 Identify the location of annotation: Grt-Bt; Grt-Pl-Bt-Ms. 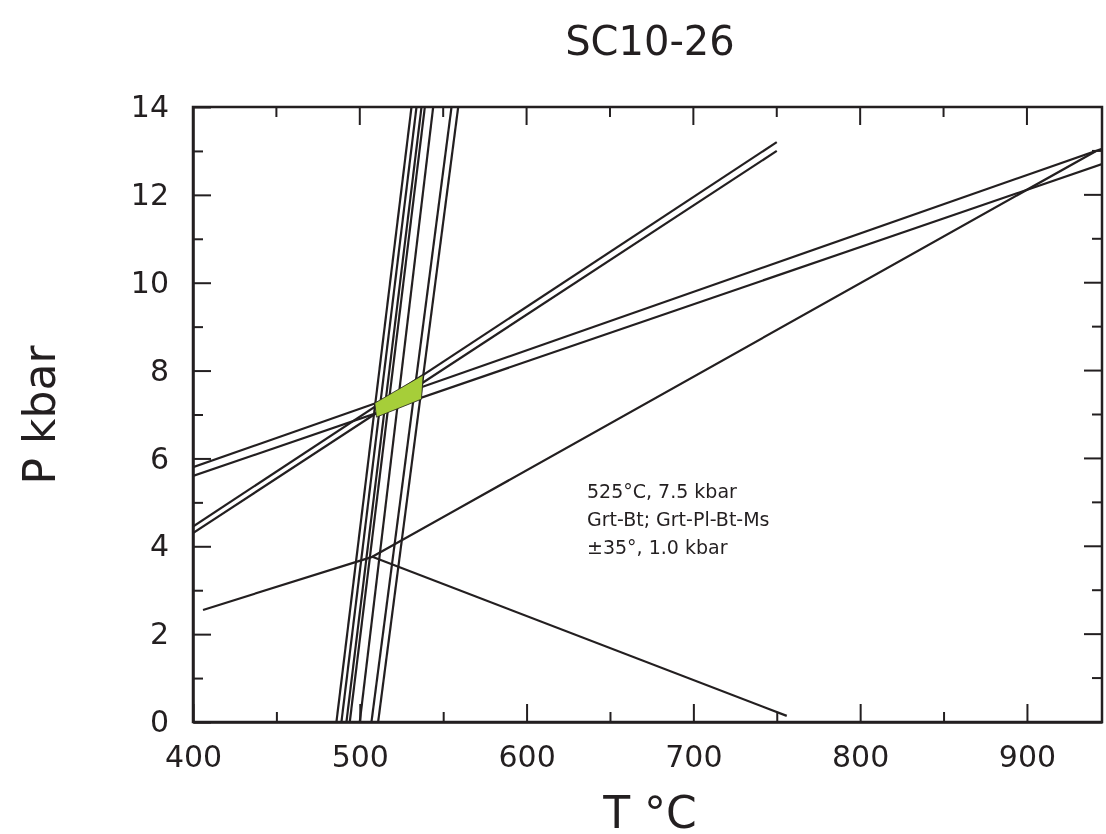
(678, 519).